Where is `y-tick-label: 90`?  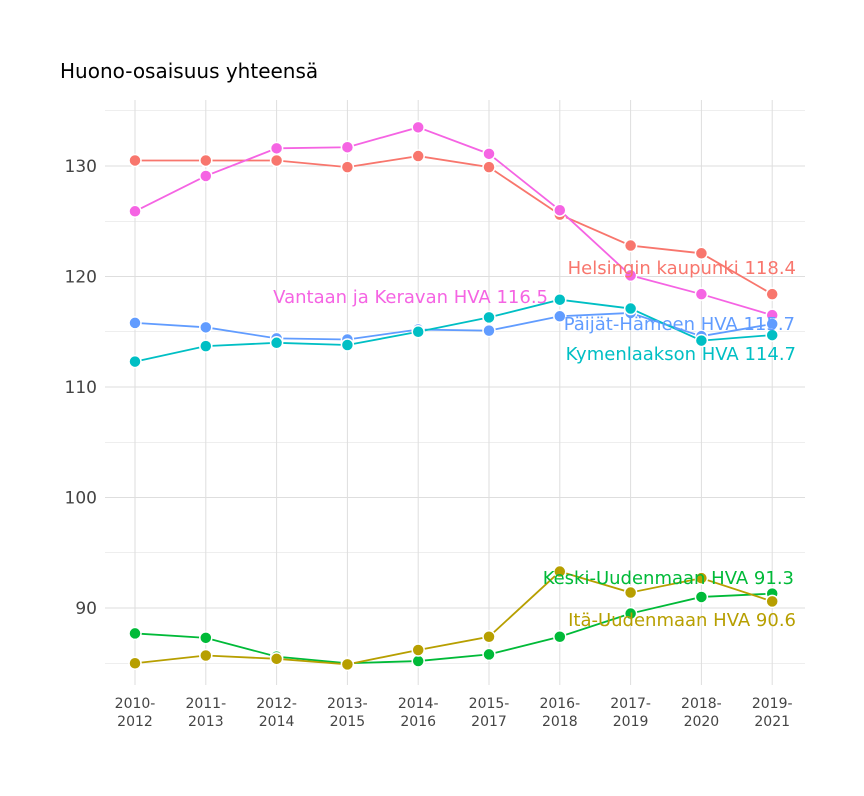 y-tick-label: 90 is located at coordinates (86, 609).